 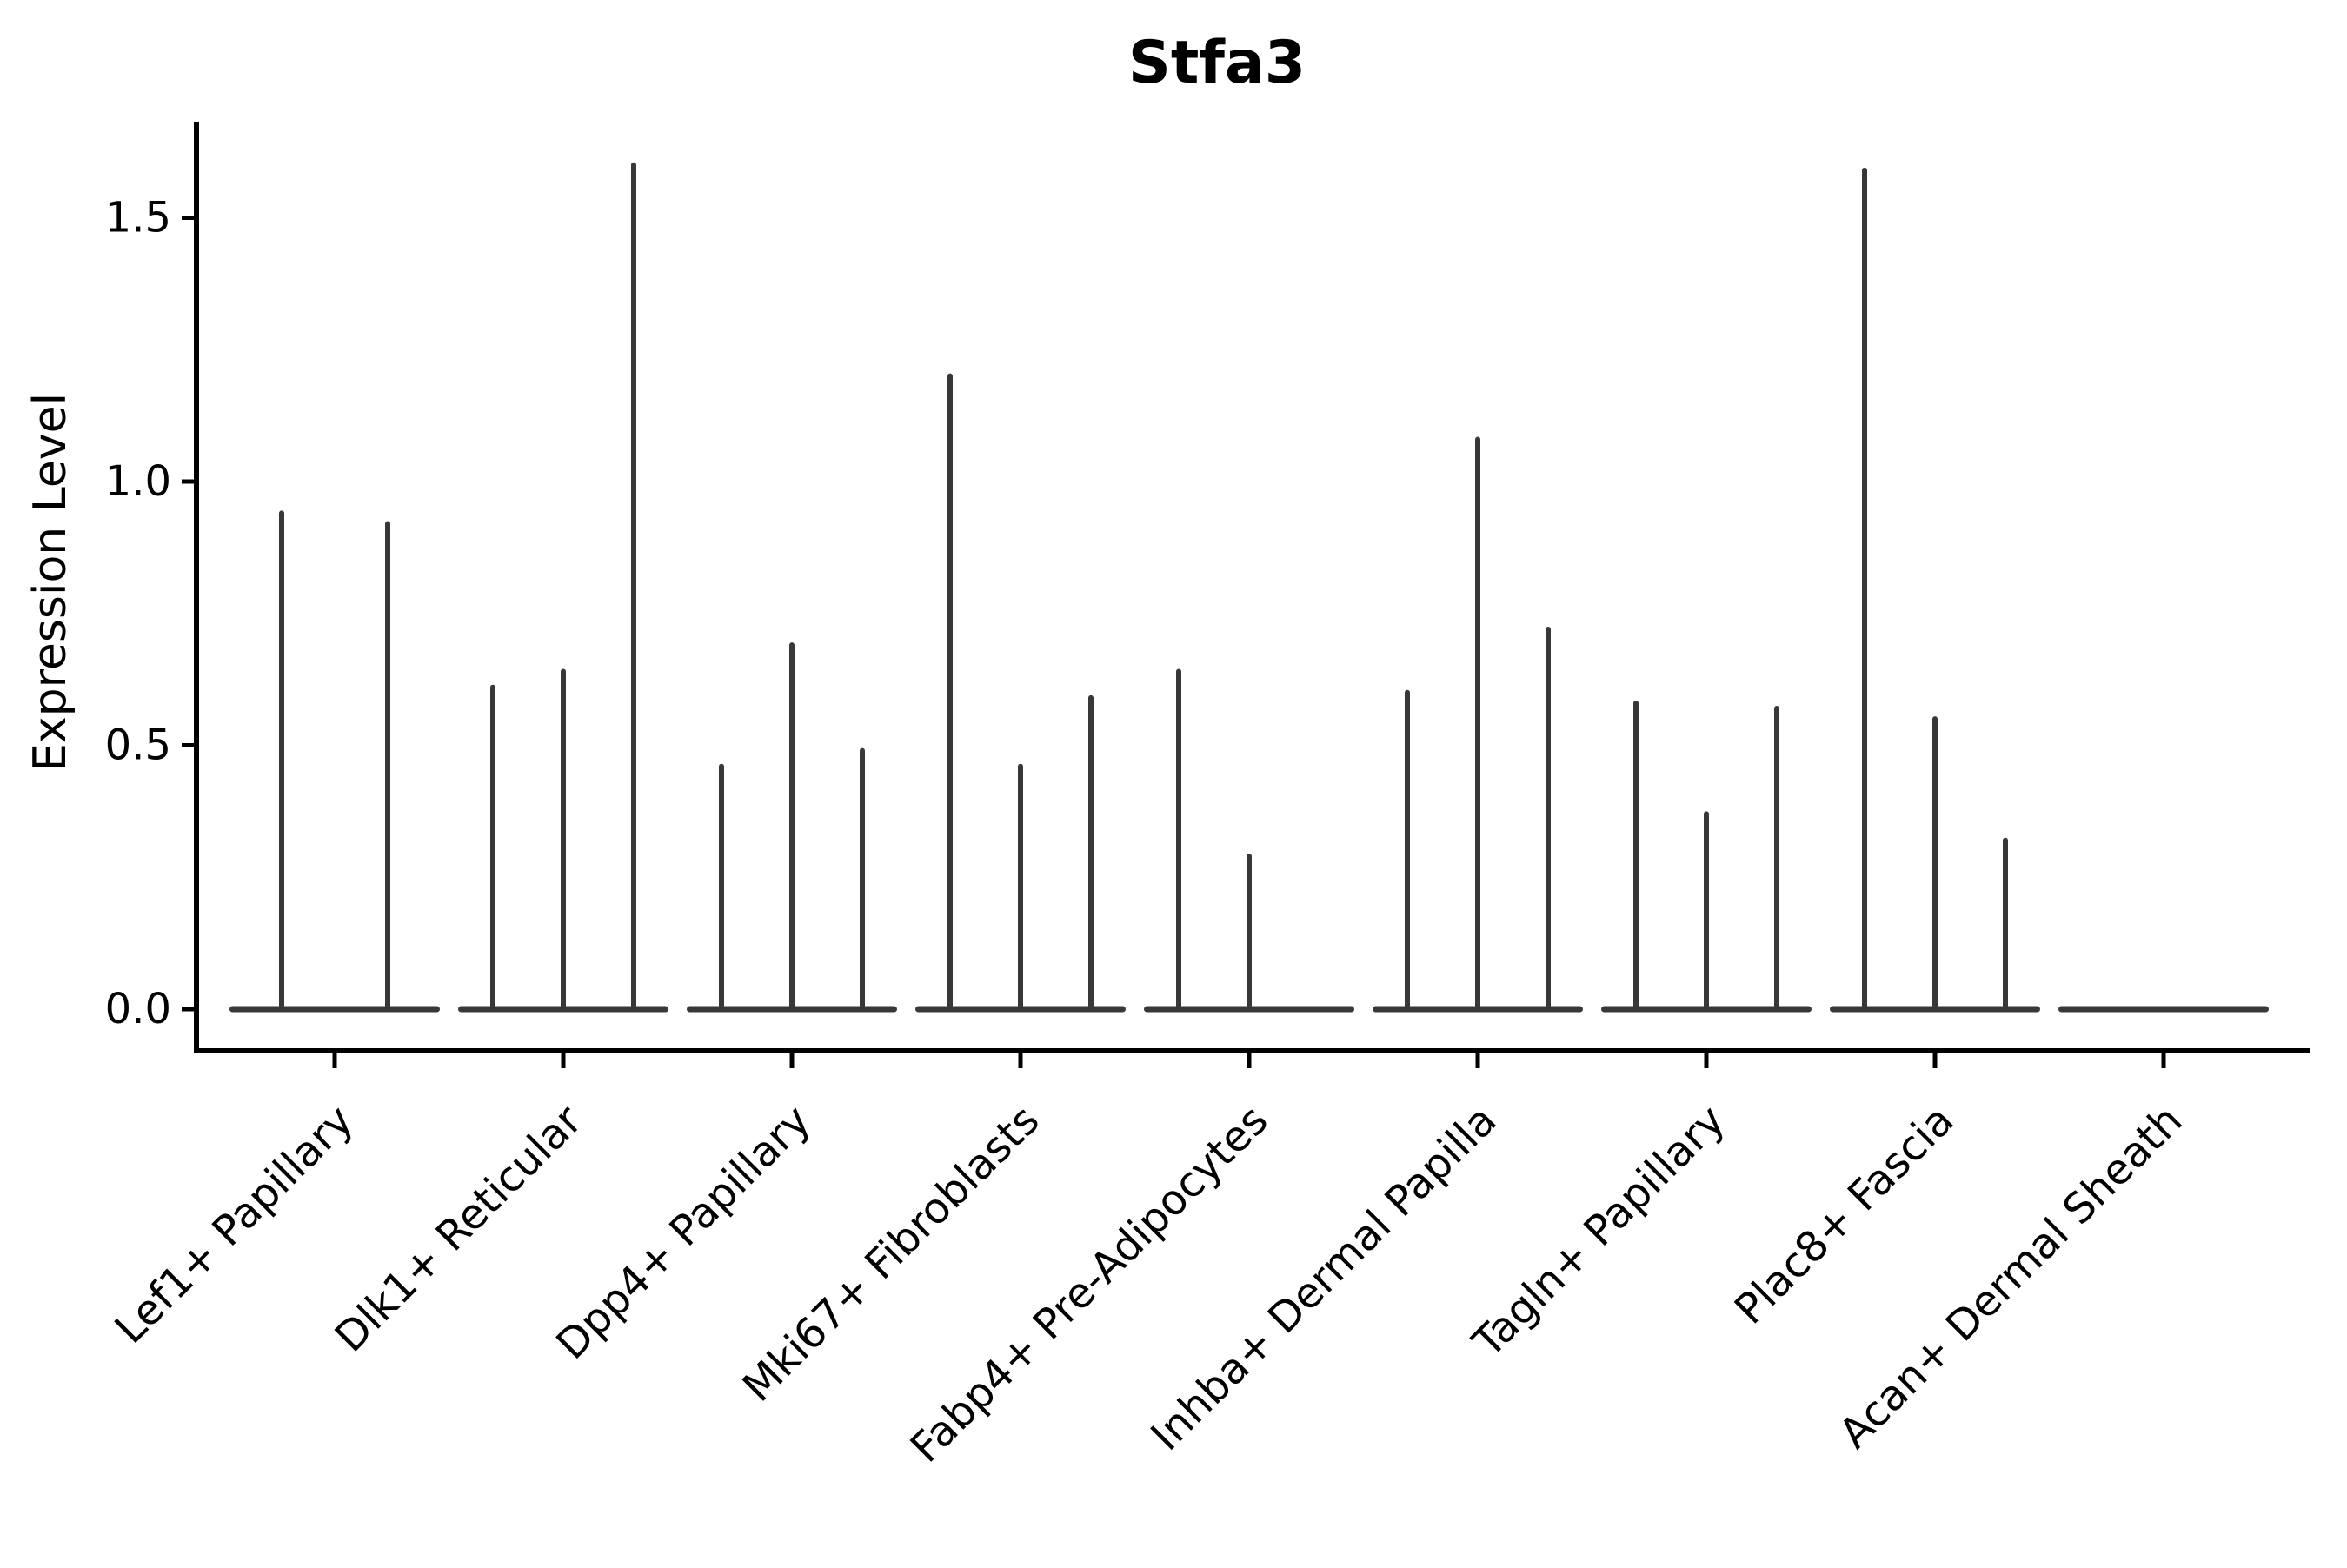 What do you see at coordinates (1844, 1215) in the screenshot?
I see `x-tick-label: Plac8+ Fascia` at bounding box center [1844, 1215].